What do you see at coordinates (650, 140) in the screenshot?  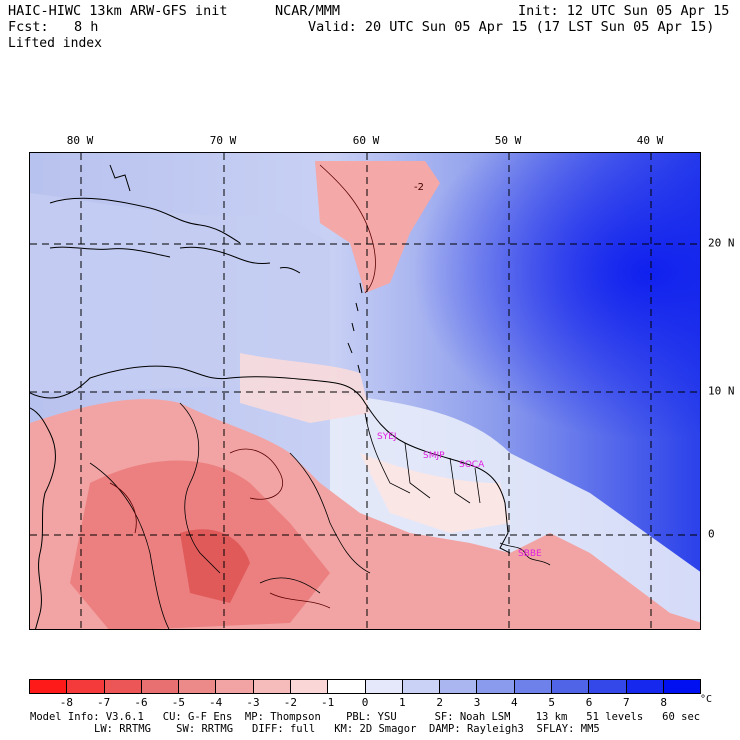 I see `lon-label-40w: 40 W` at bounding box center [650, 140].